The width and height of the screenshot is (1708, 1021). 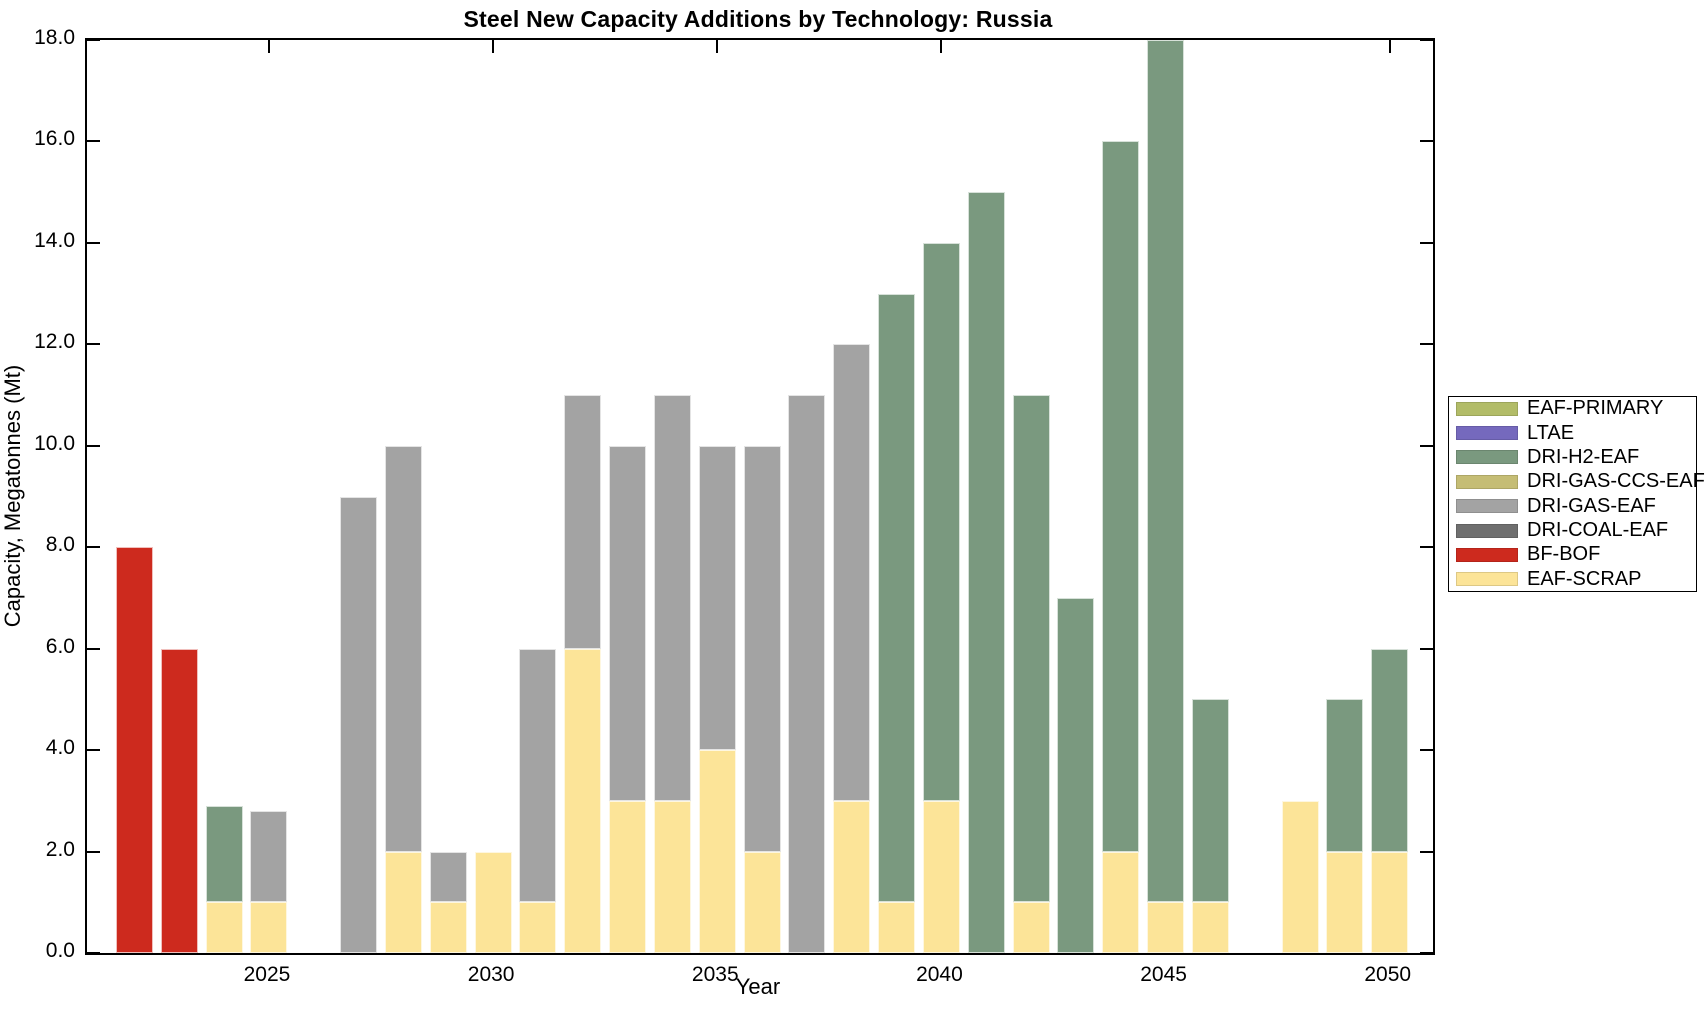 What do you see at coordinates (1390, 750) in the screenshot?
I see `bar-segment-dri-h2-eaf-2050` at bounding box center [1390, 750].